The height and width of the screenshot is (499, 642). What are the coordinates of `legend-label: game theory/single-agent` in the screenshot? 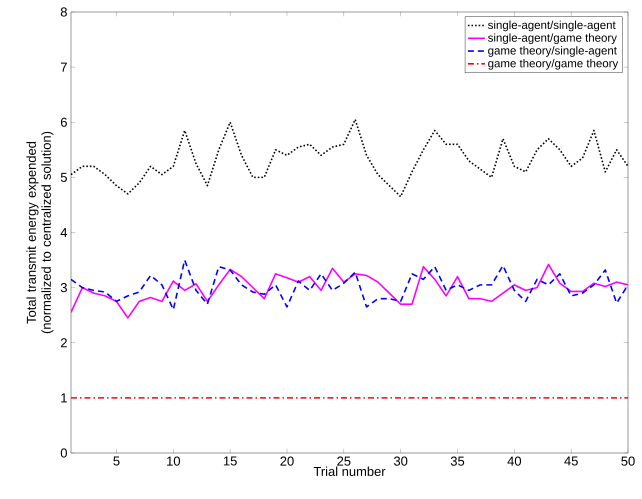 It's located at (552, 51).